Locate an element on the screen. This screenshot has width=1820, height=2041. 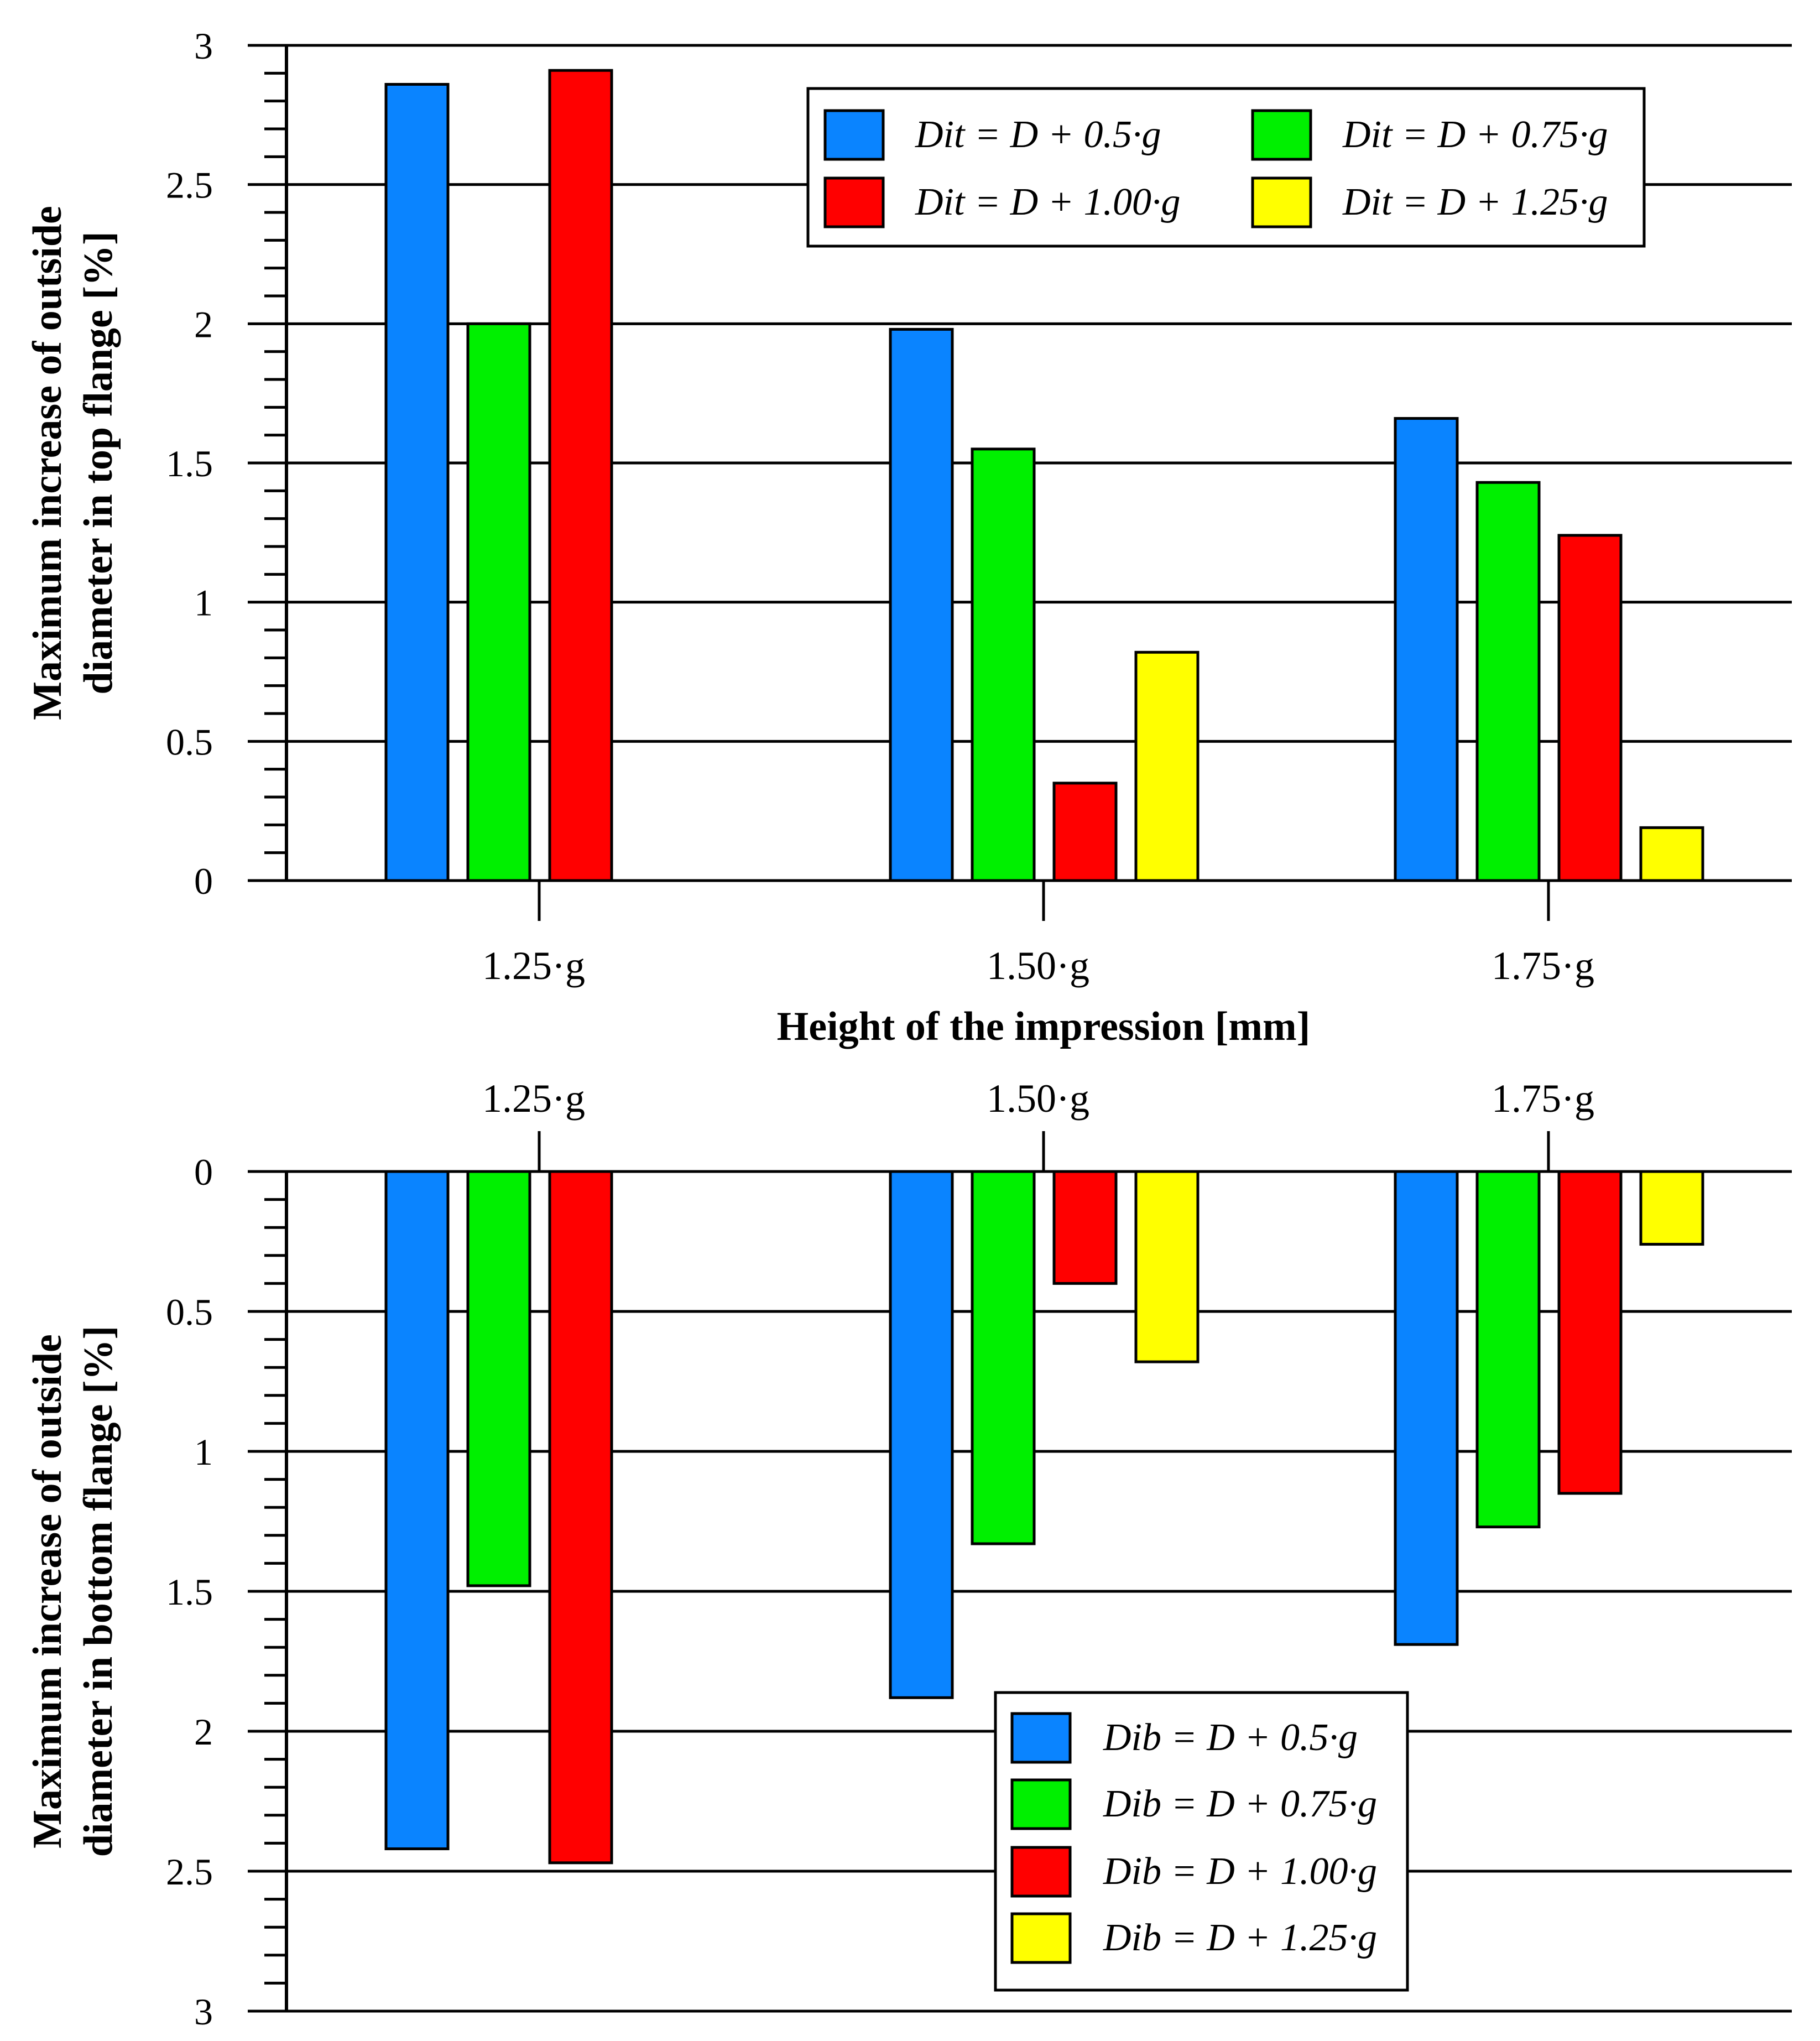
x-axis-title: Height of the impression [mm] is located at coordinates (1044, 1027).